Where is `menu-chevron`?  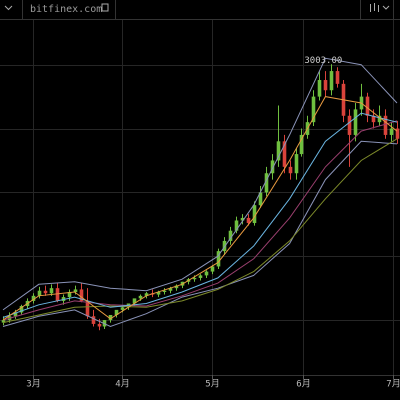
menu-chevron is located at coordinates (8, 8).